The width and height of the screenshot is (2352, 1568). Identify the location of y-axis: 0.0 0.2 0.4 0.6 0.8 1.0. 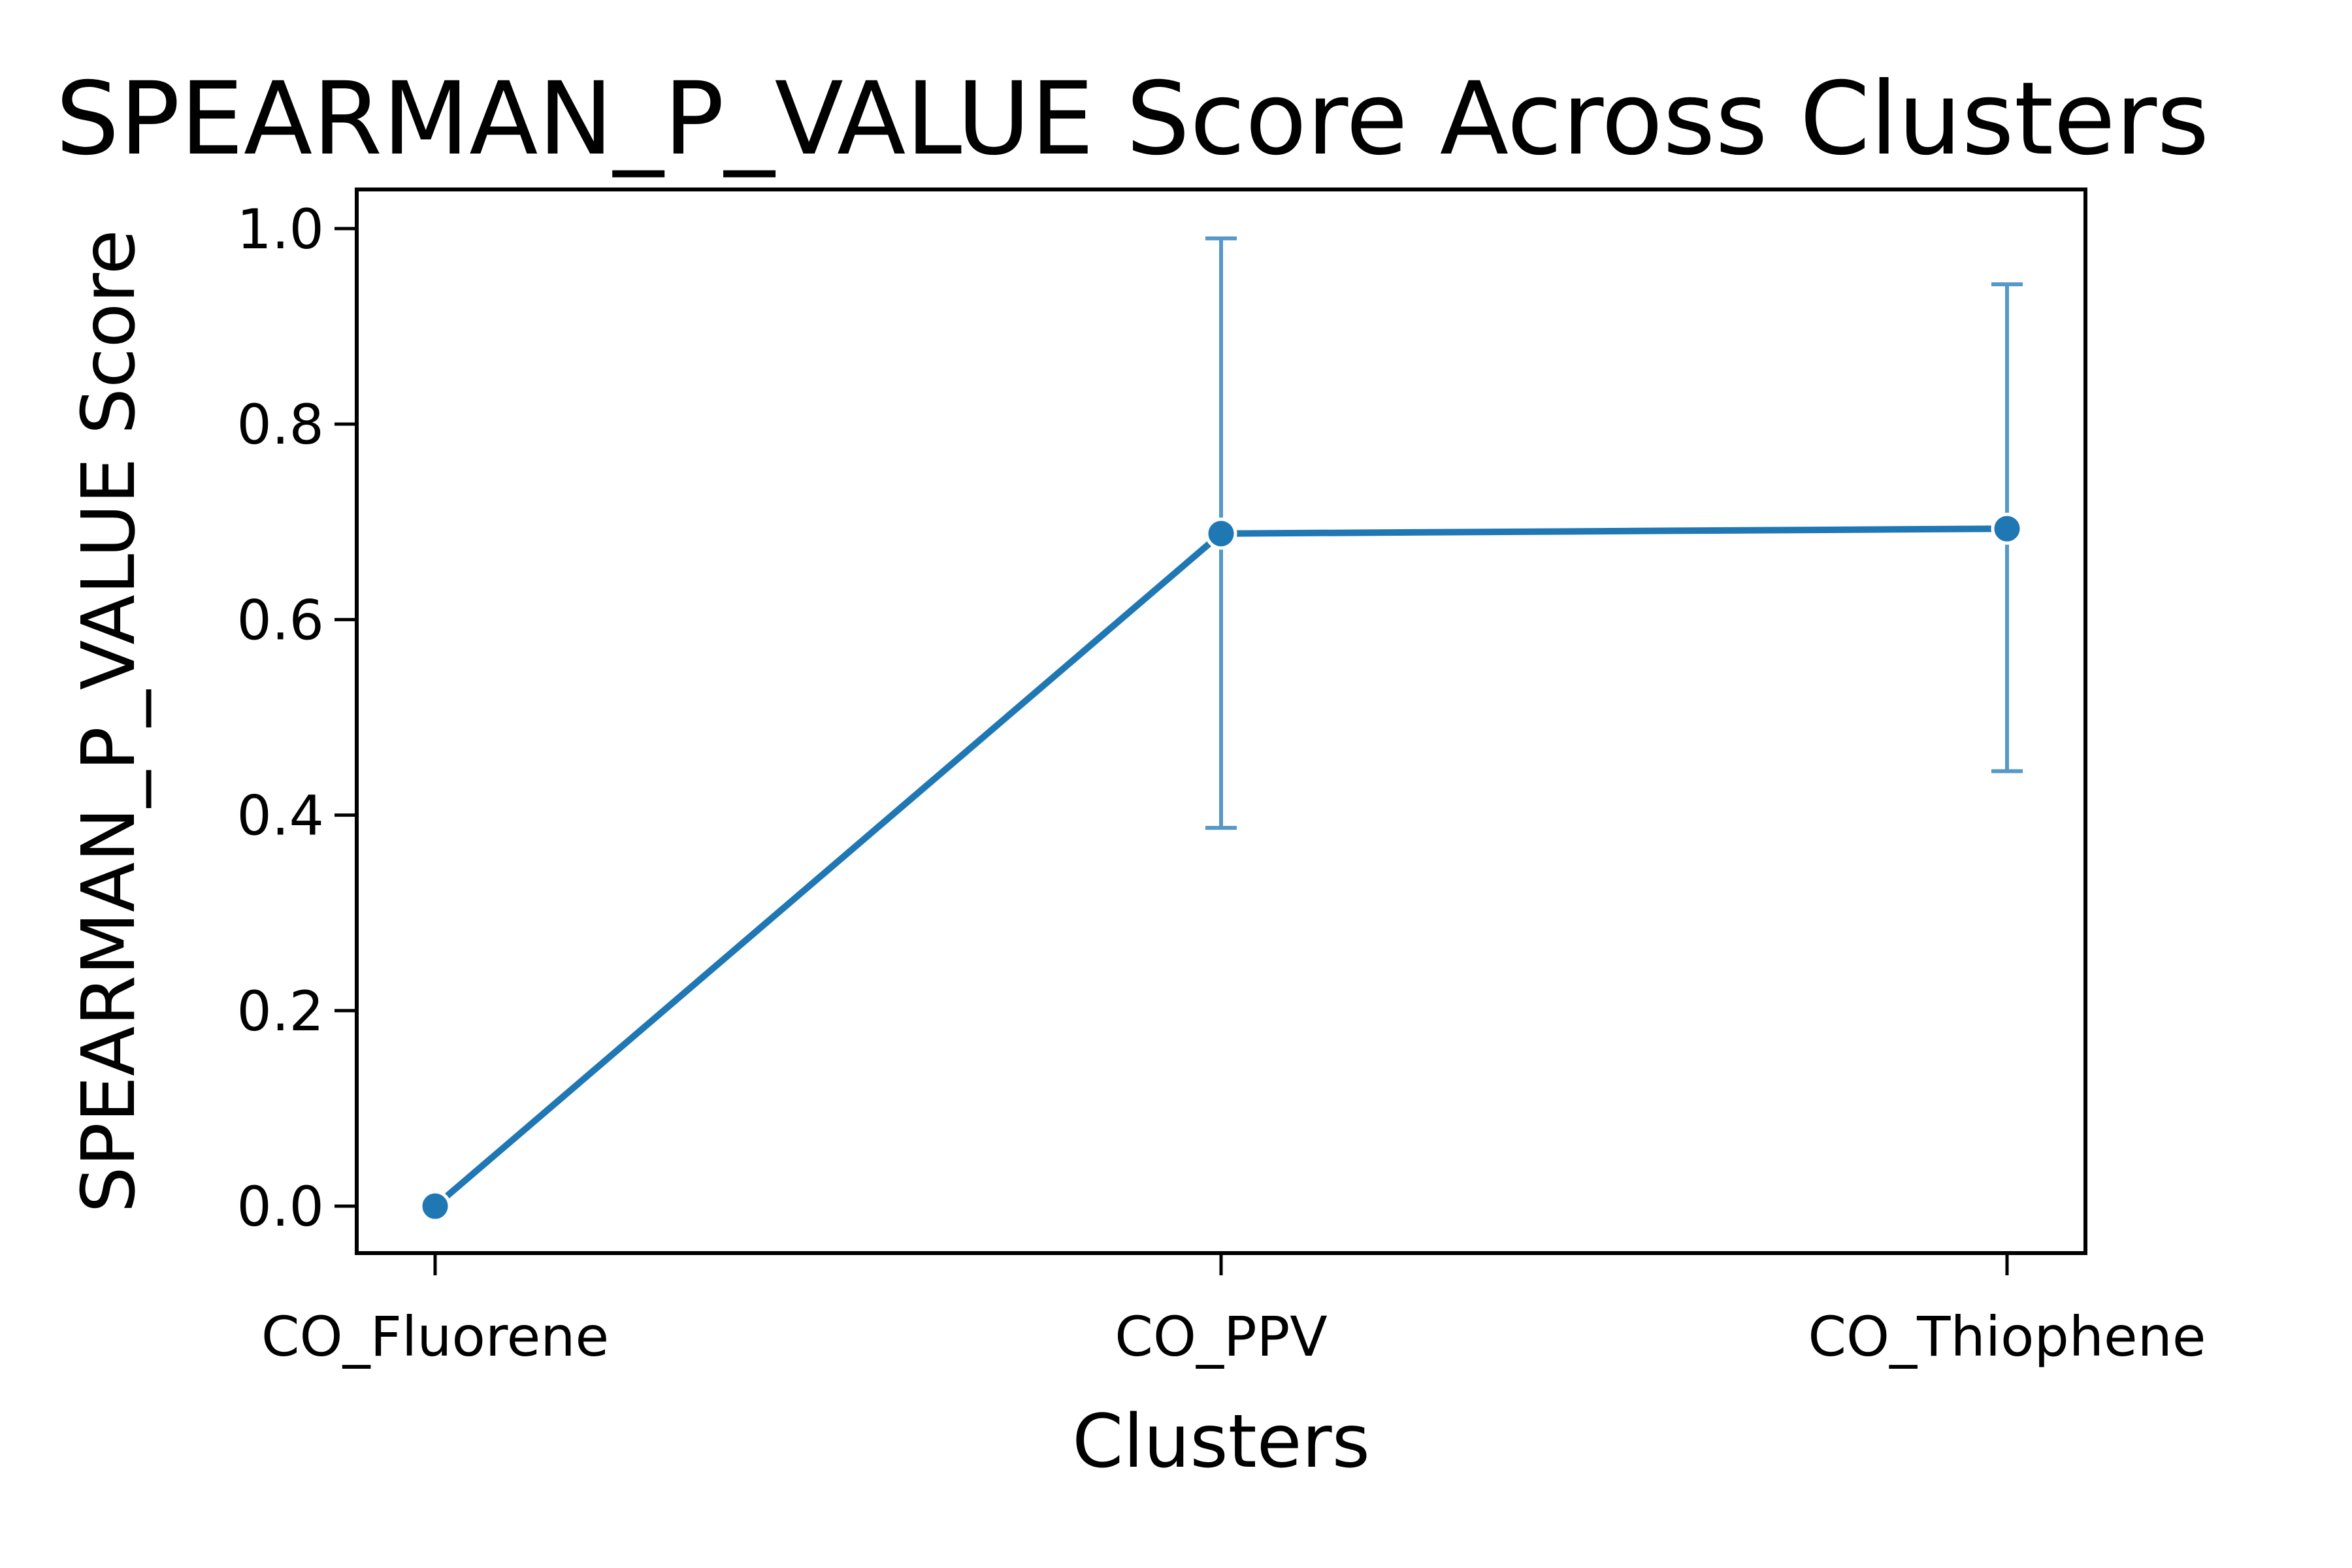
(297, 718).